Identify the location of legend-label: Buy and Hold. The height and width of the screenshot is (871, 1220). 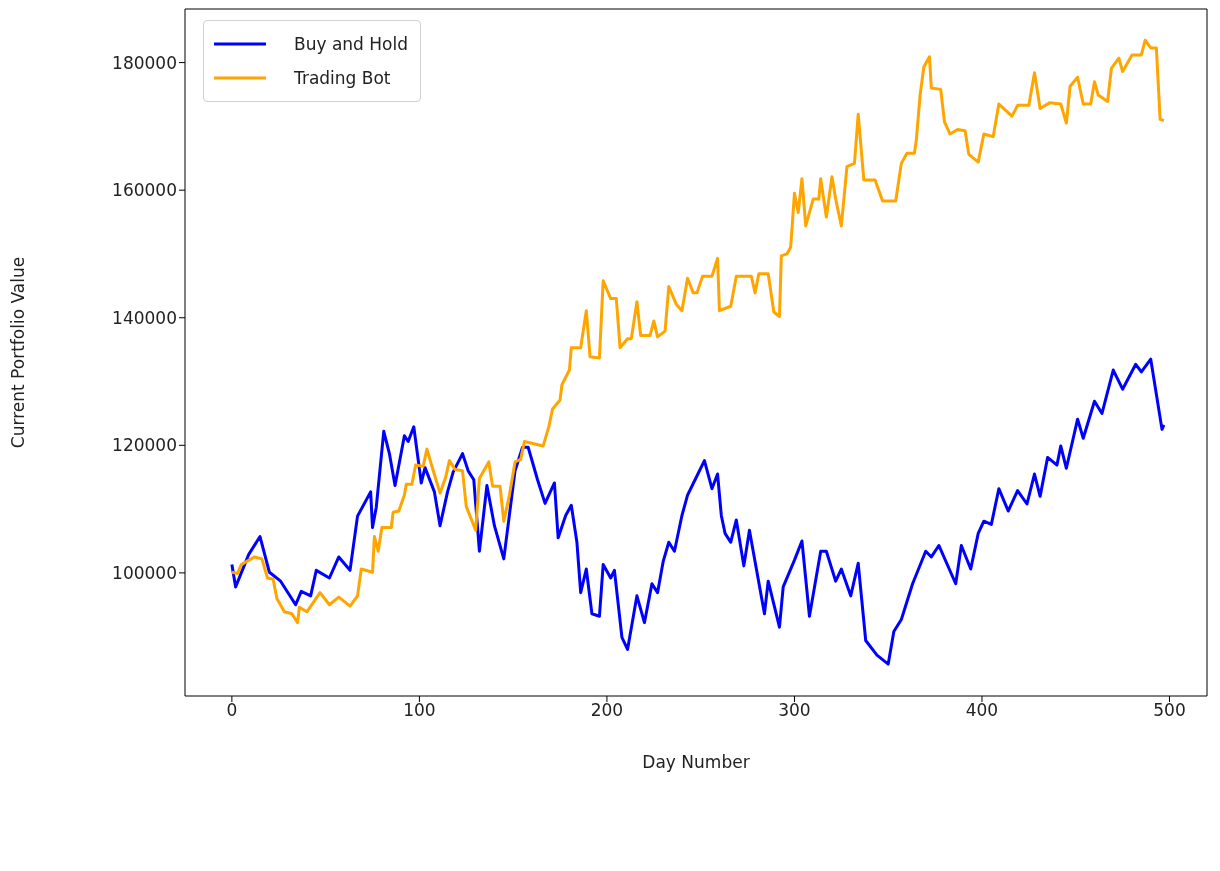
(351, 44).